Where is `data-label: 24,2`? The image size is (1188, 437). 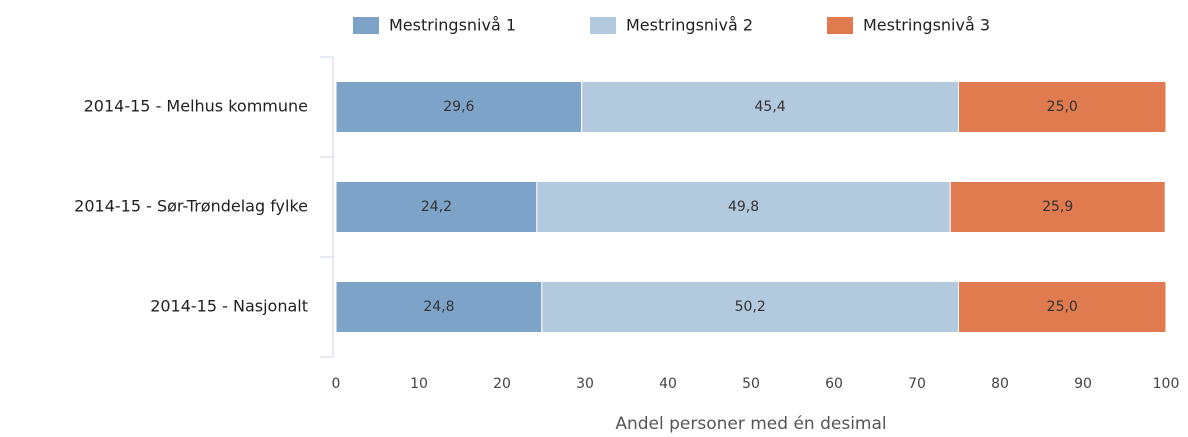 data-label: 24,2 is located at coordinates (436, 207).